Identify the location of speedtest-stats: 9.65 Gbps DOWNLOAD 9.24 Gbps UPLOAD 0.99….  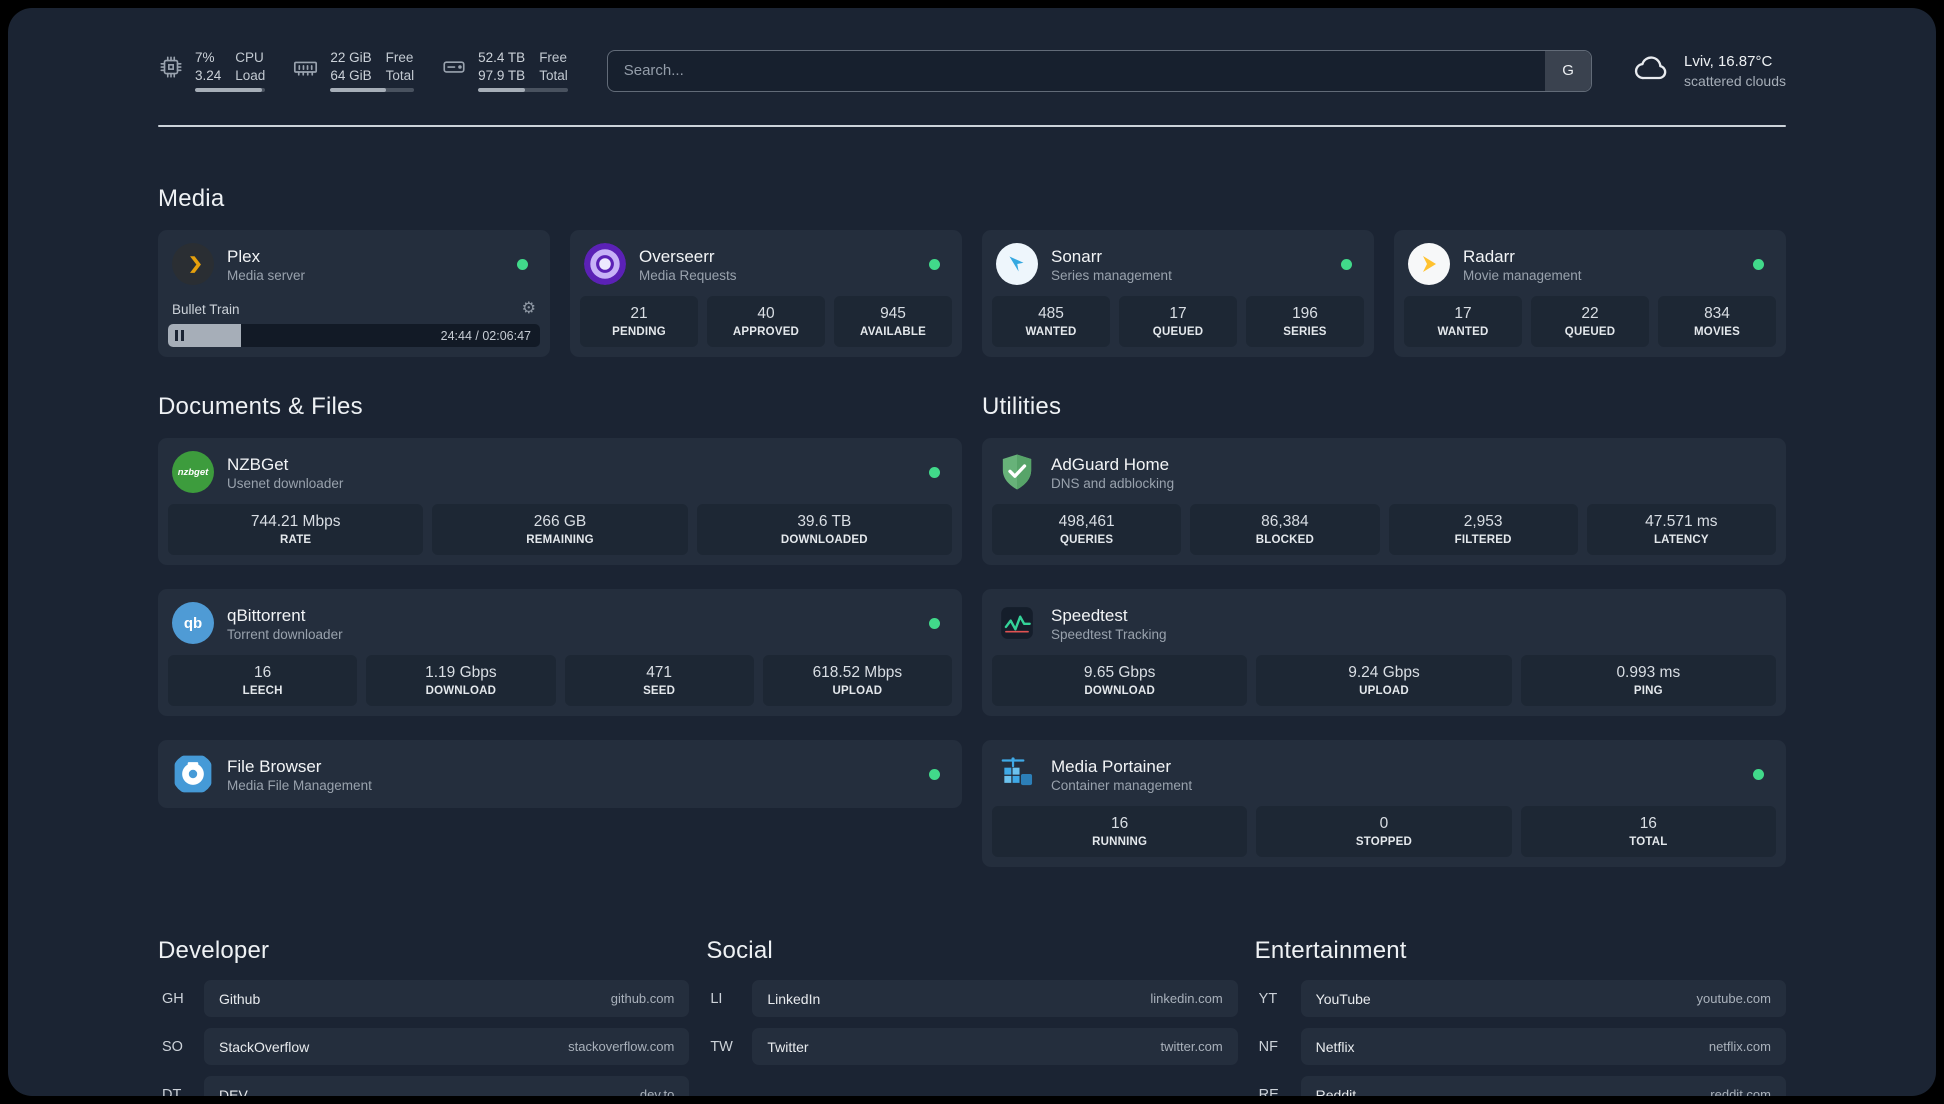
(1384, 680).